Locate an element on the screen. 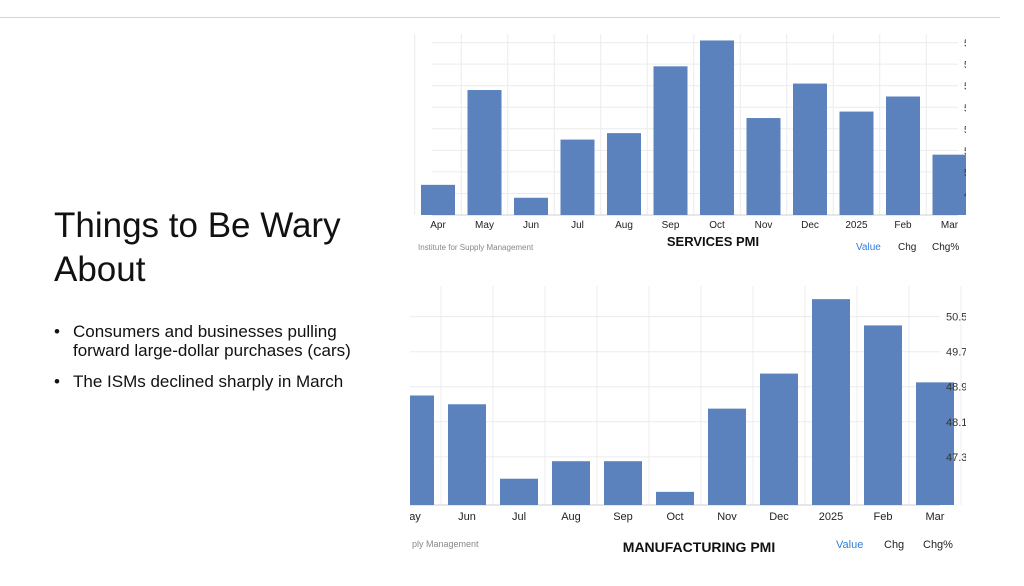 The height and width of the screenshot is (586, 1024). y-tick-label: 49.7 is located at coordinates (956, 353).